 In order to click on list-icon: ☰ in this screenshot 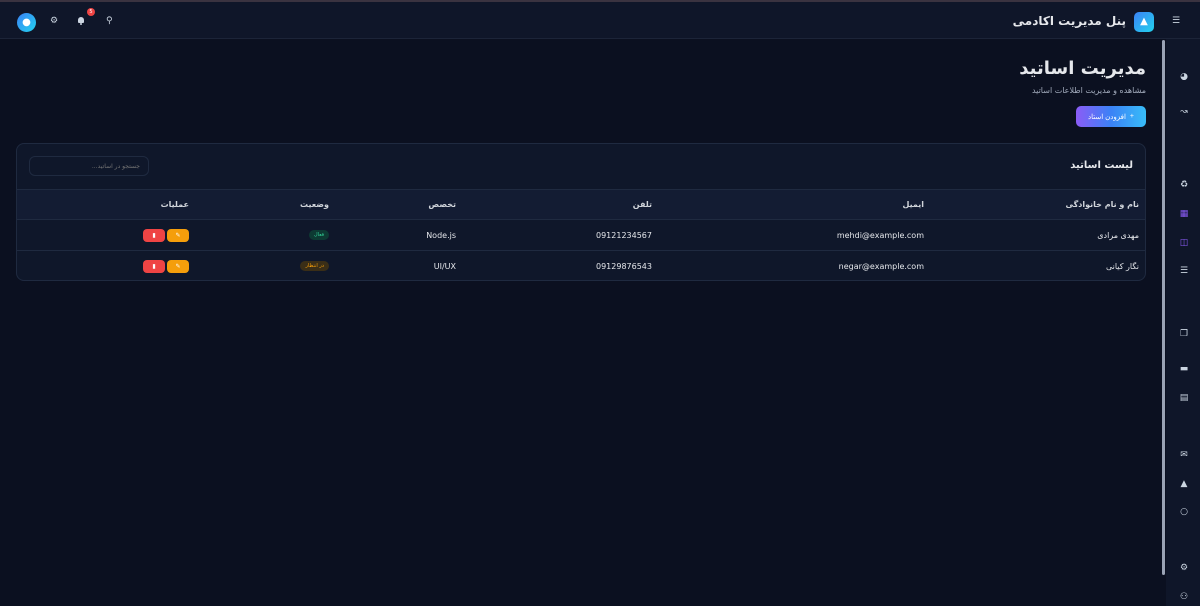, I will do `click(1184, 271)`.